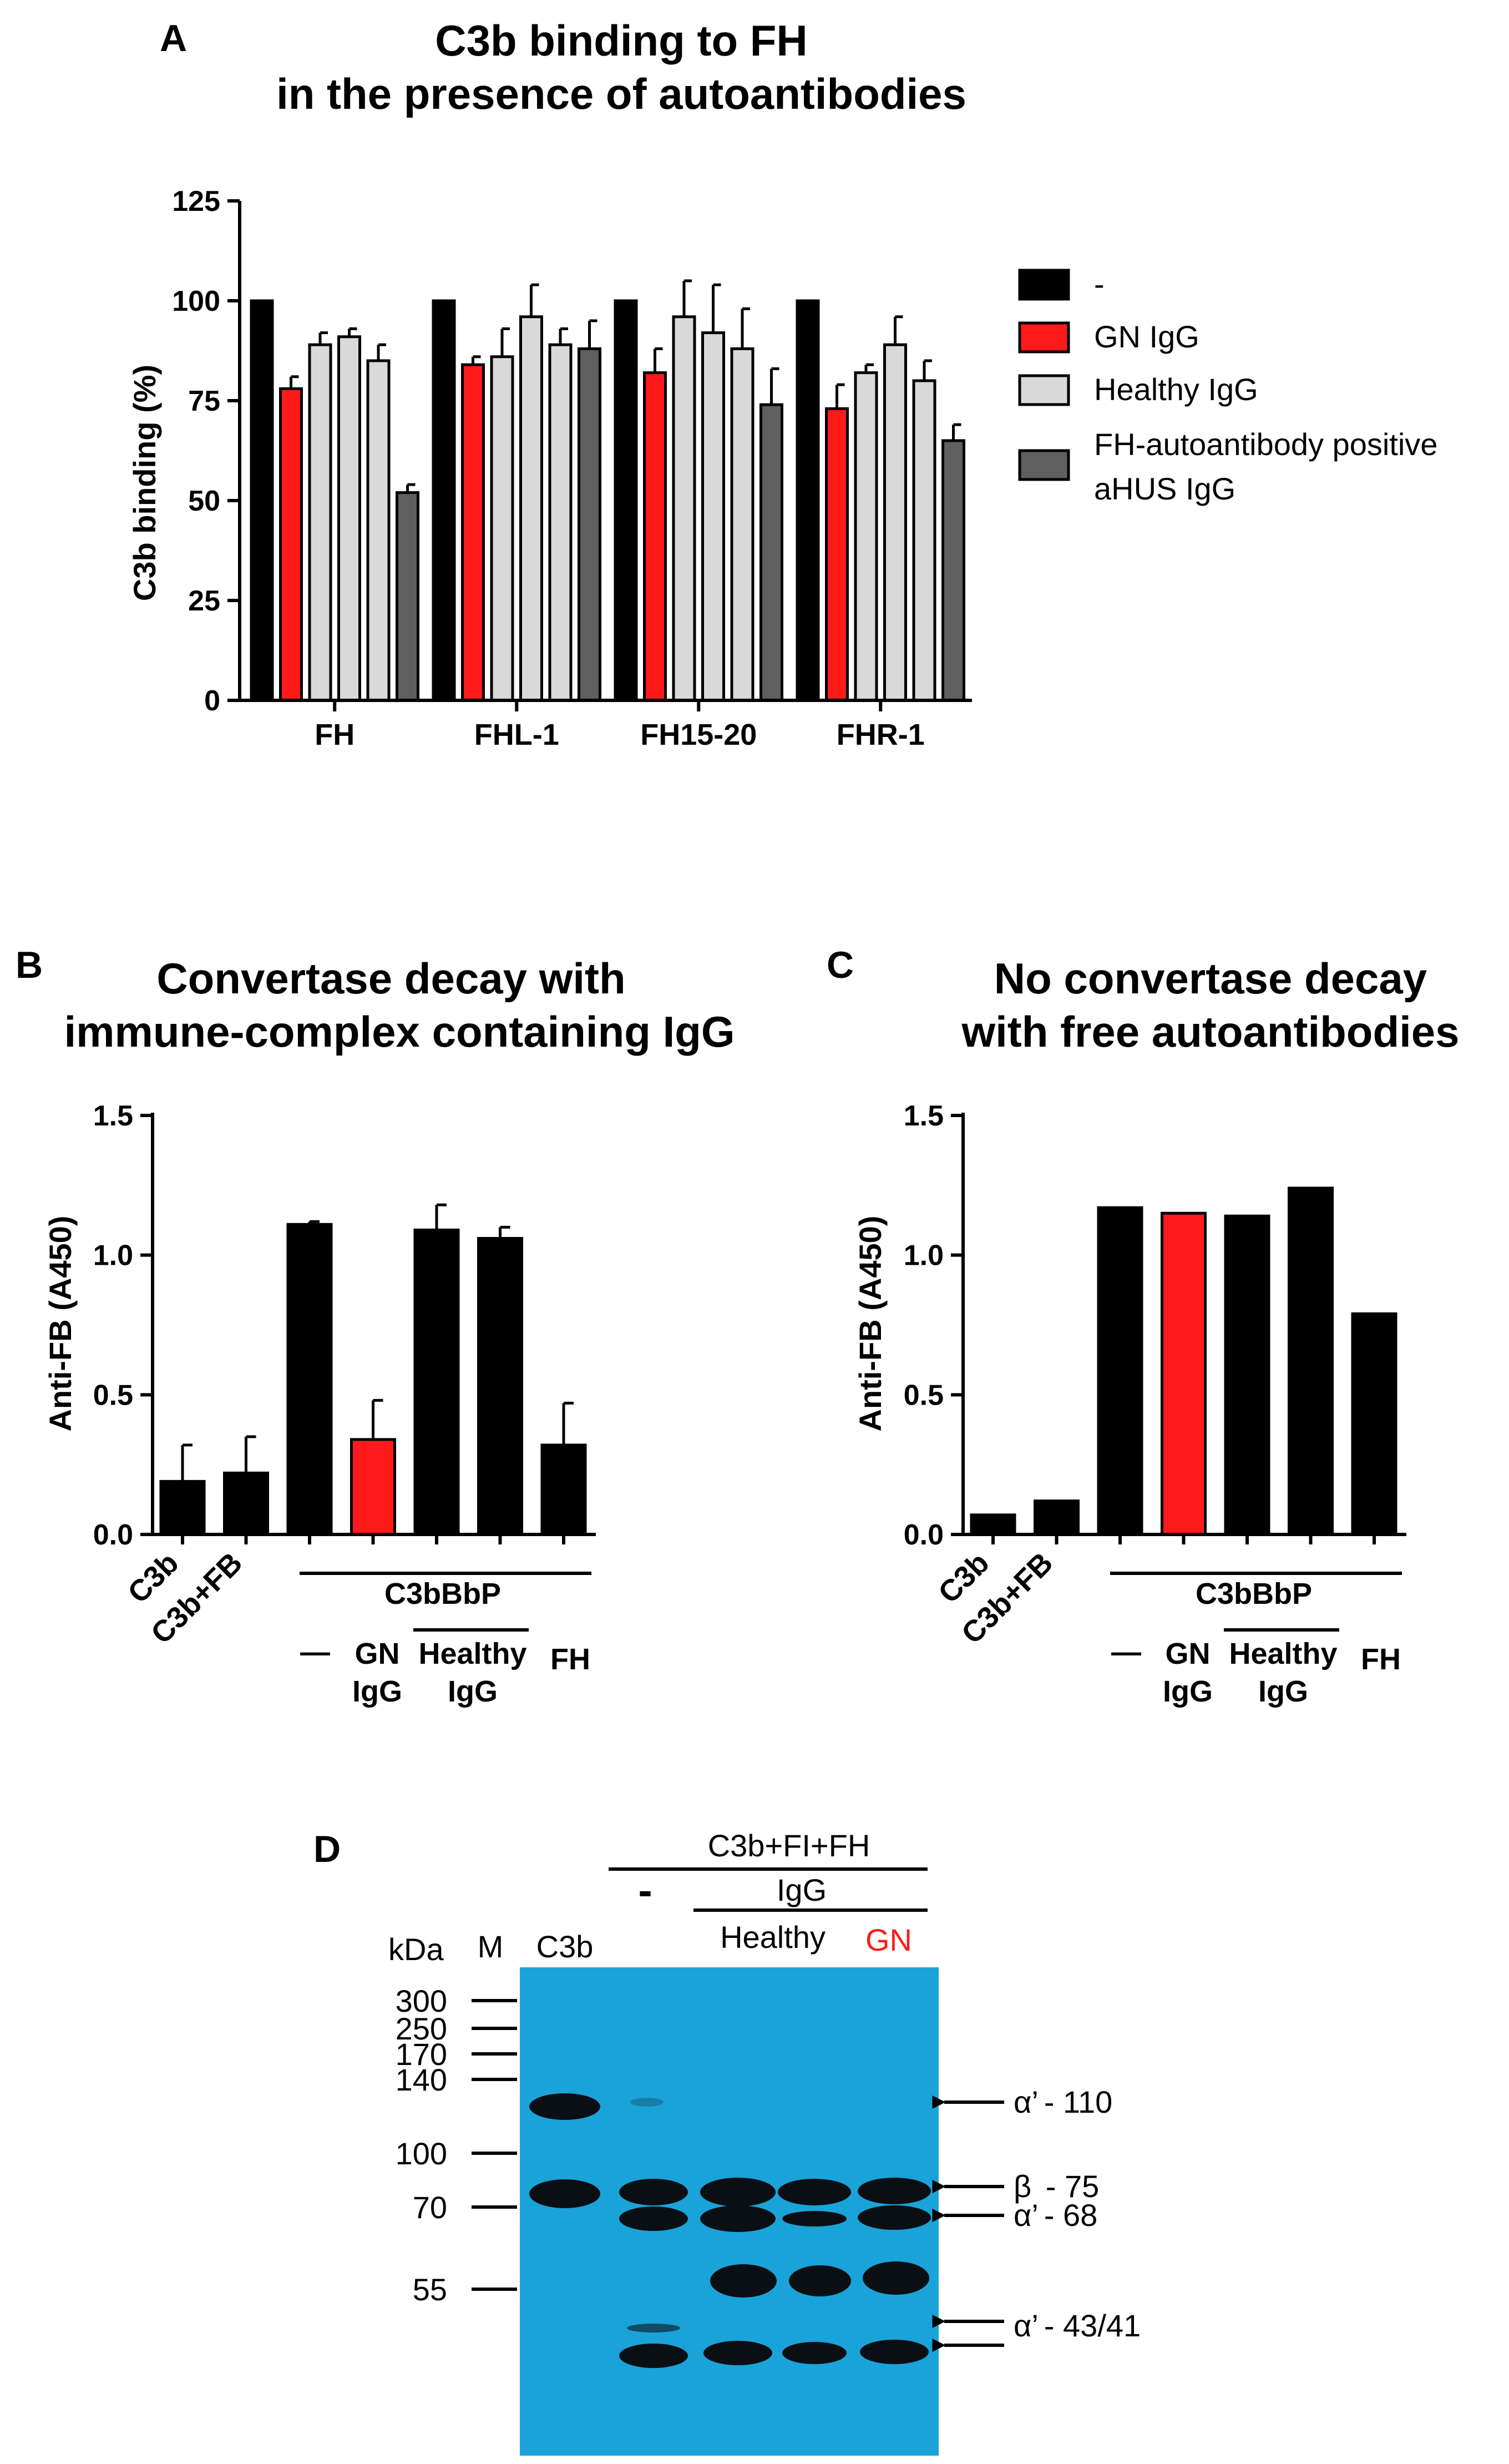 This screenshot has width=1509, height=2464. Describe the element at coordinates (621, 40) in the screenshot. I see `panel-a-title-line-1: C3b binding to FH` at that location.